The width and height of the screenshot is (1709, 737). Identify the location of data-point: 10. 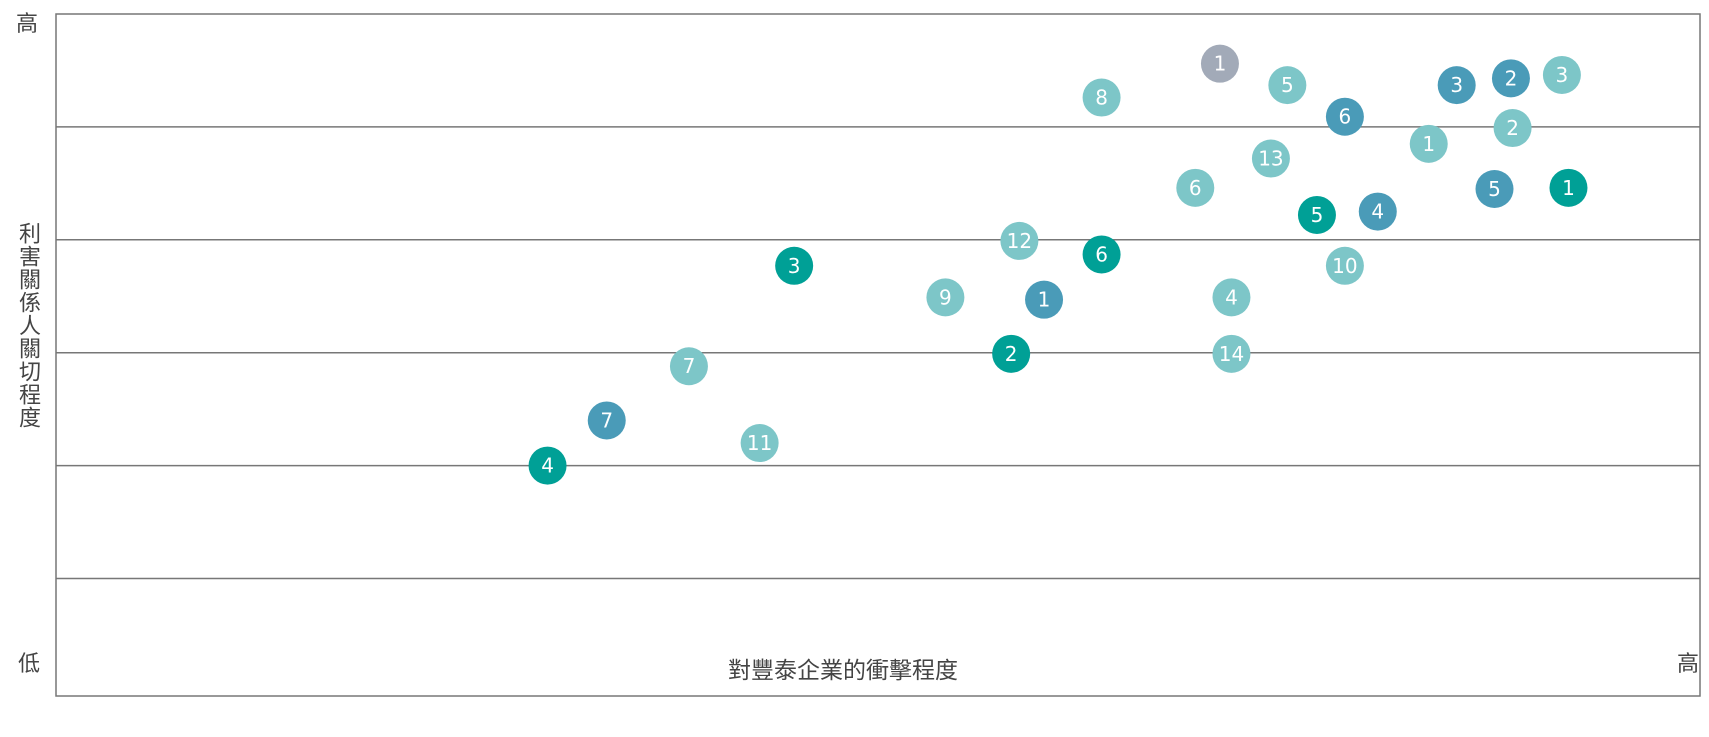
(1344, 265).